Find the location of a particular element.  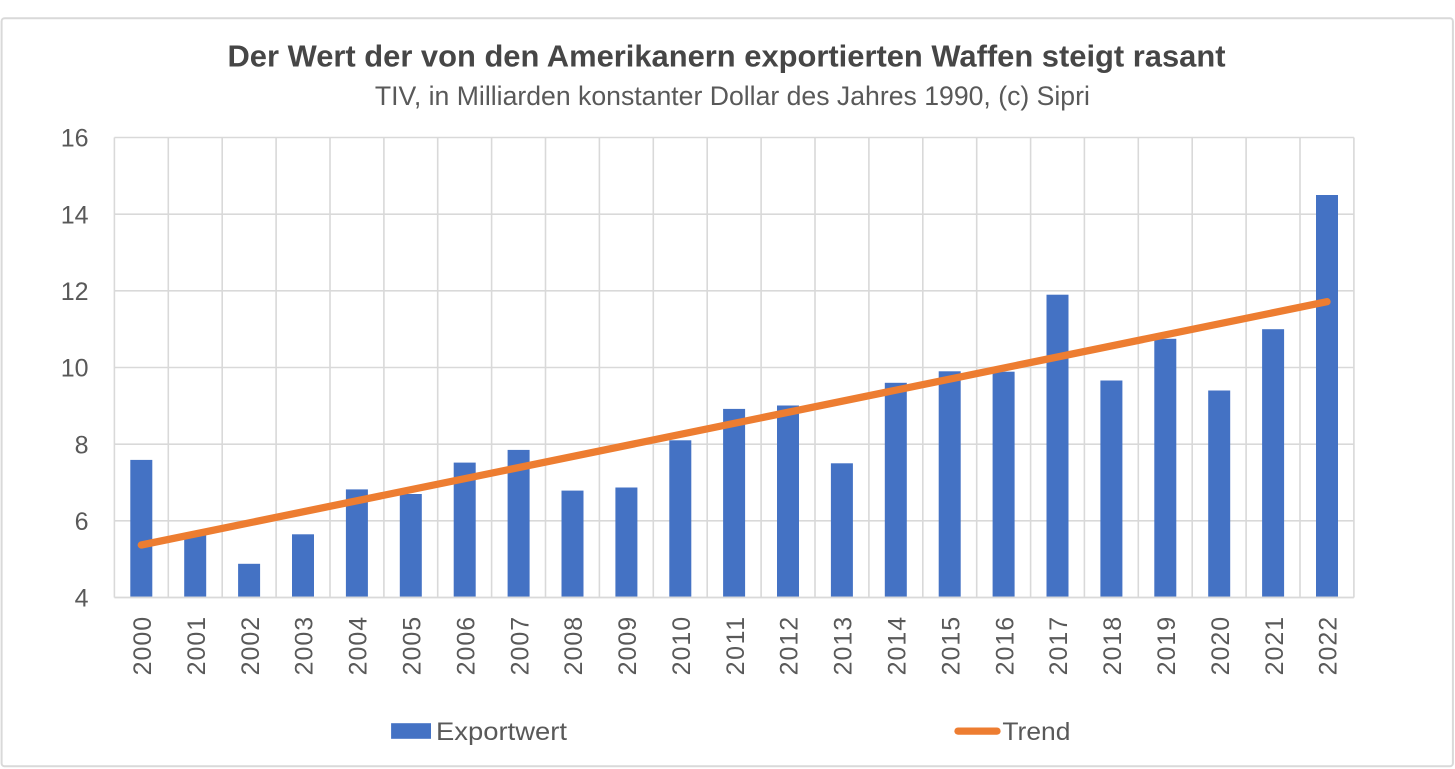

svg-text: Exportwert is located at coordinates (501, 732).